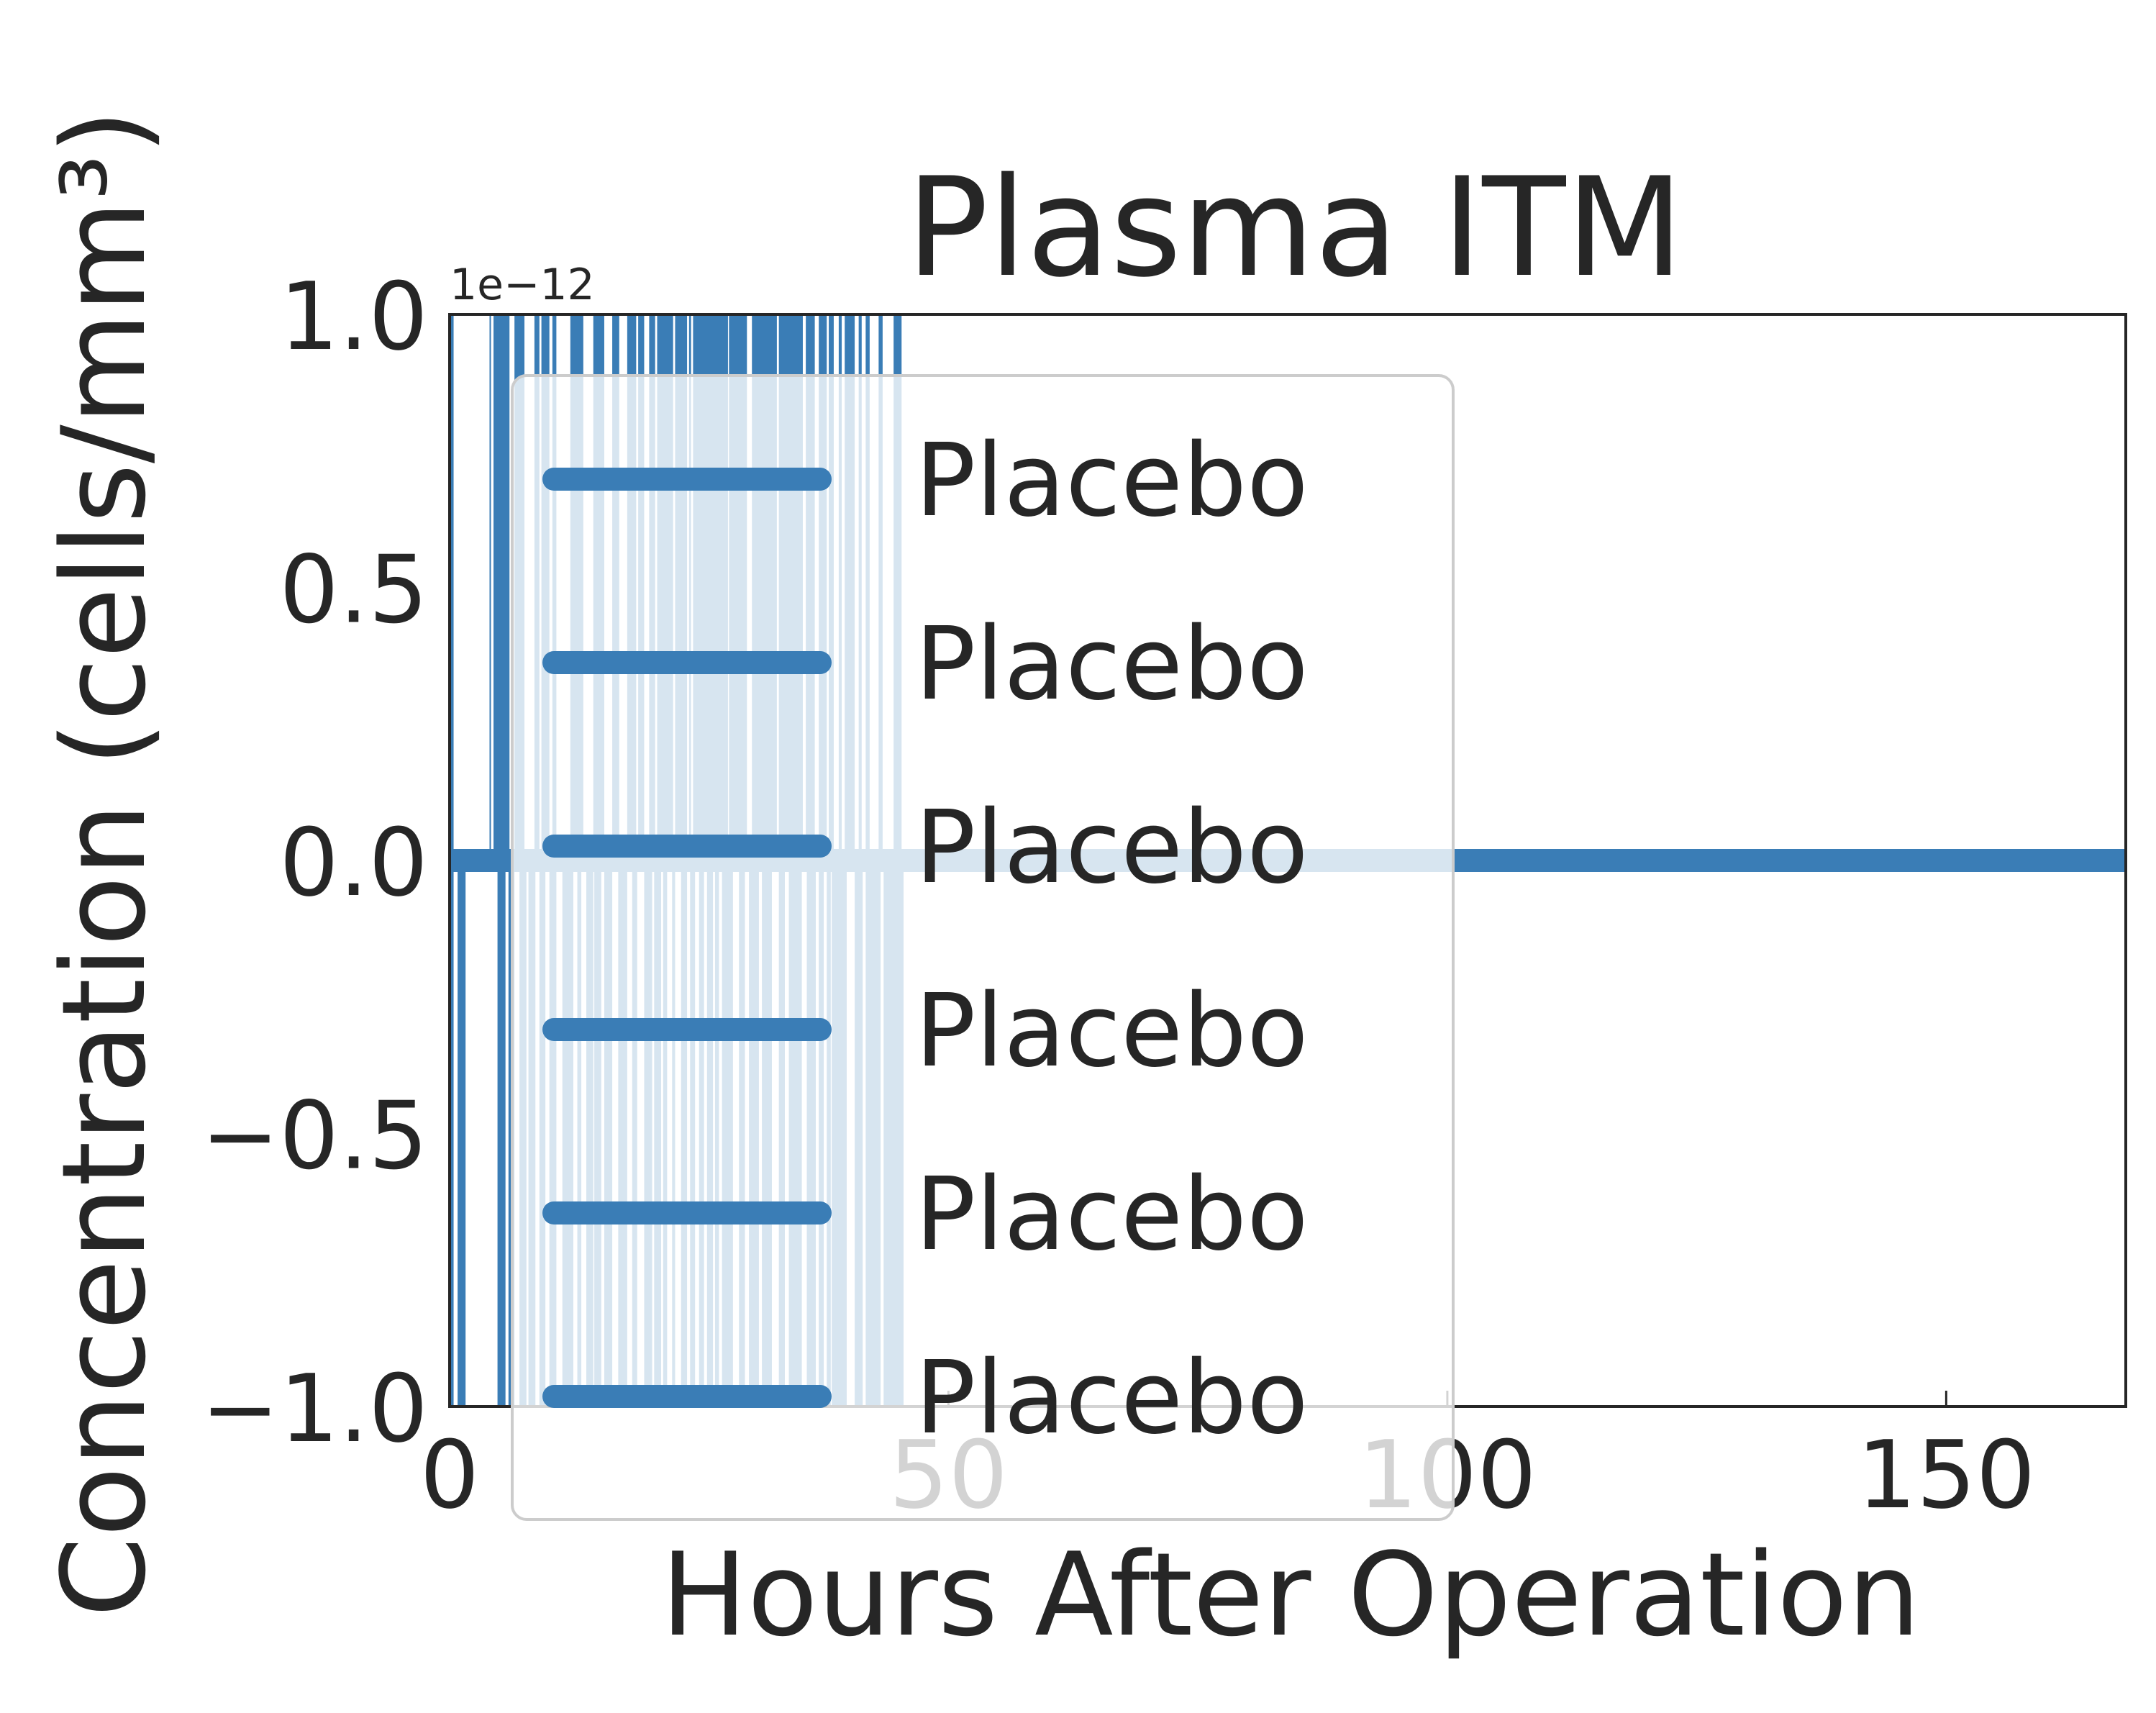 Image resolution: width=2156 pixels, height=1713 pixels. What do you see at coordinates (314, 1136) in the screenshot?
I see `y-tick-label: −0.5` at bounding box center [314, 1136].